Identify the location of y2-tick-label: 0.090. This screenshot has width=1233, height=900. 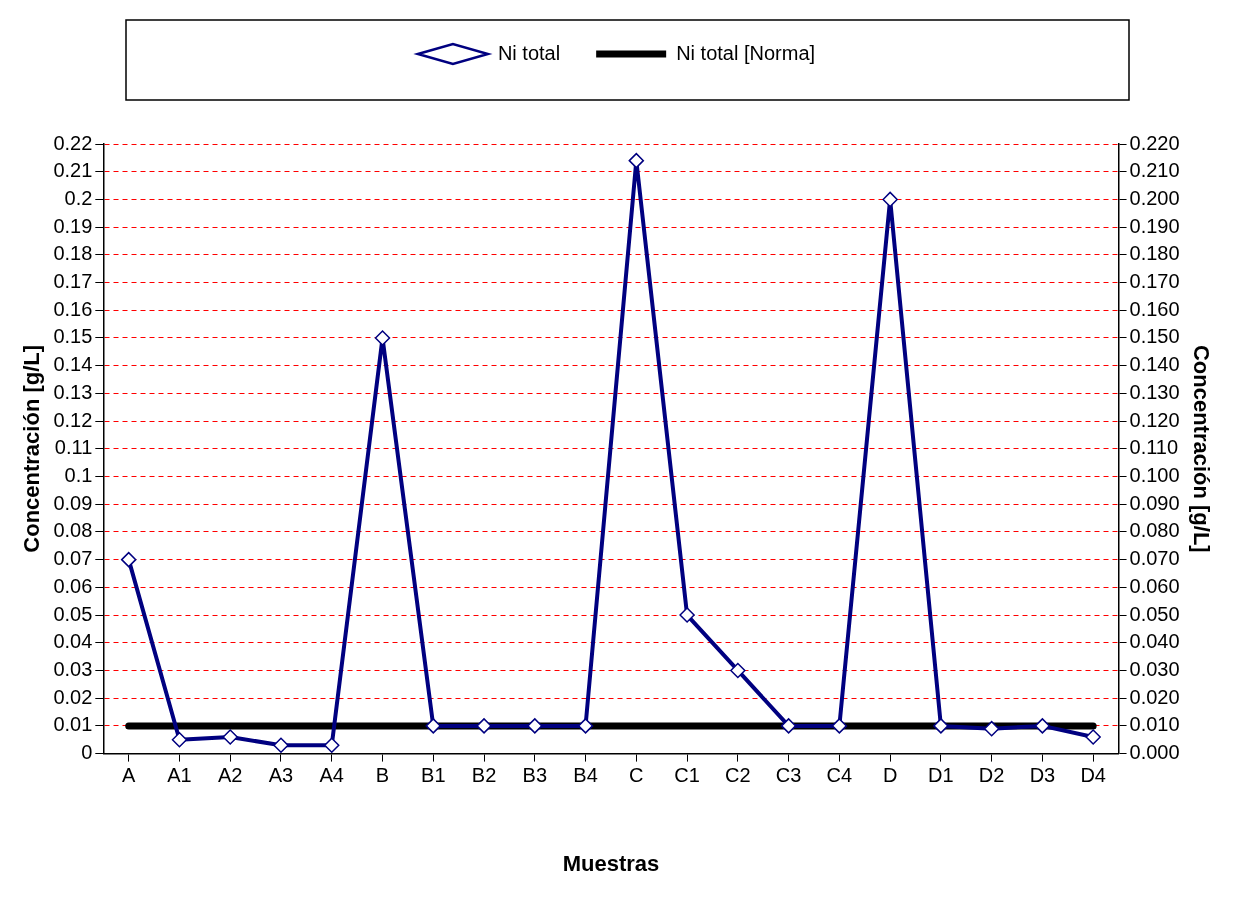
(1154, 502).